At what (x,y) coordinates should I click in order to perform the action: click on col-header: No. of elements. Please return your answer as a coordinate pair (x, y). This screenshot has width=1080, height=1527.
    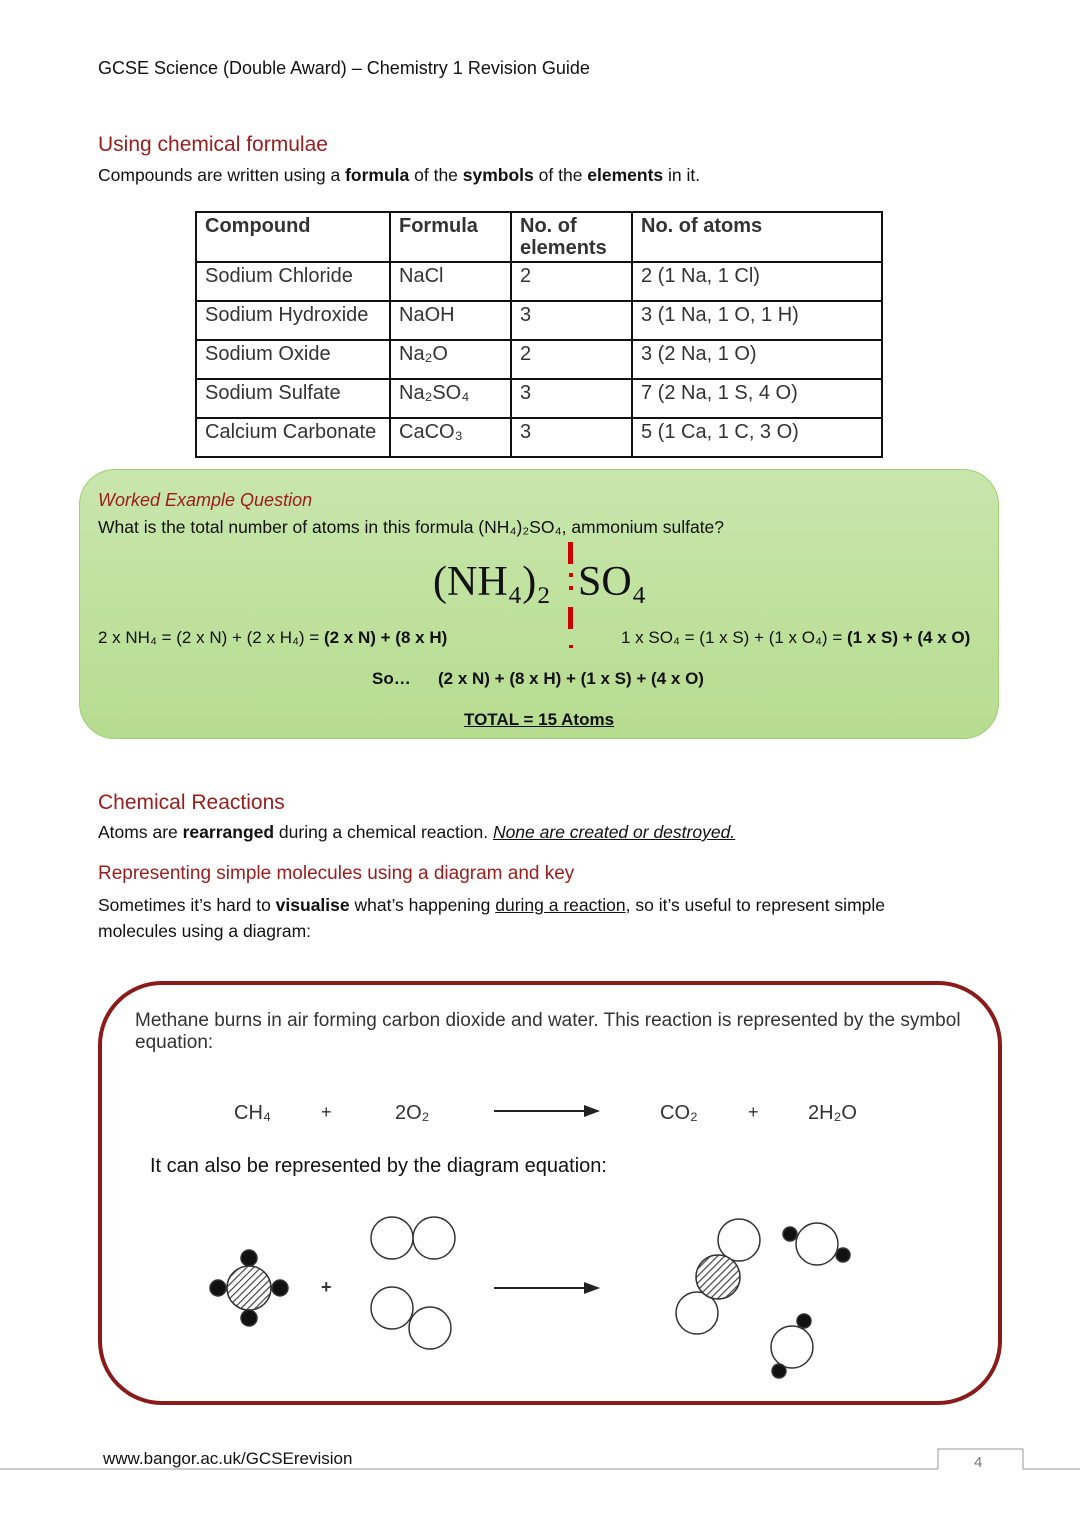
    Looking at the image, I should click on (571, 237).